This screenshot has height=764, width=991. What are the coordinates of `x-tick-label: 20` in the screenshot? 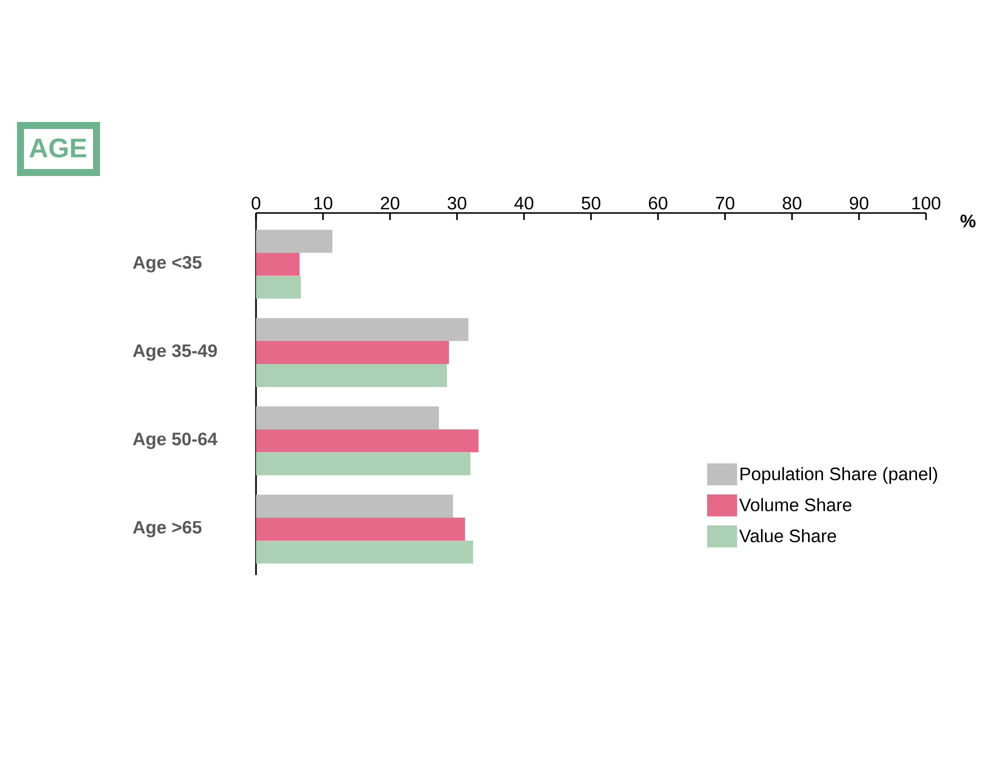 It's located at (390, 203).